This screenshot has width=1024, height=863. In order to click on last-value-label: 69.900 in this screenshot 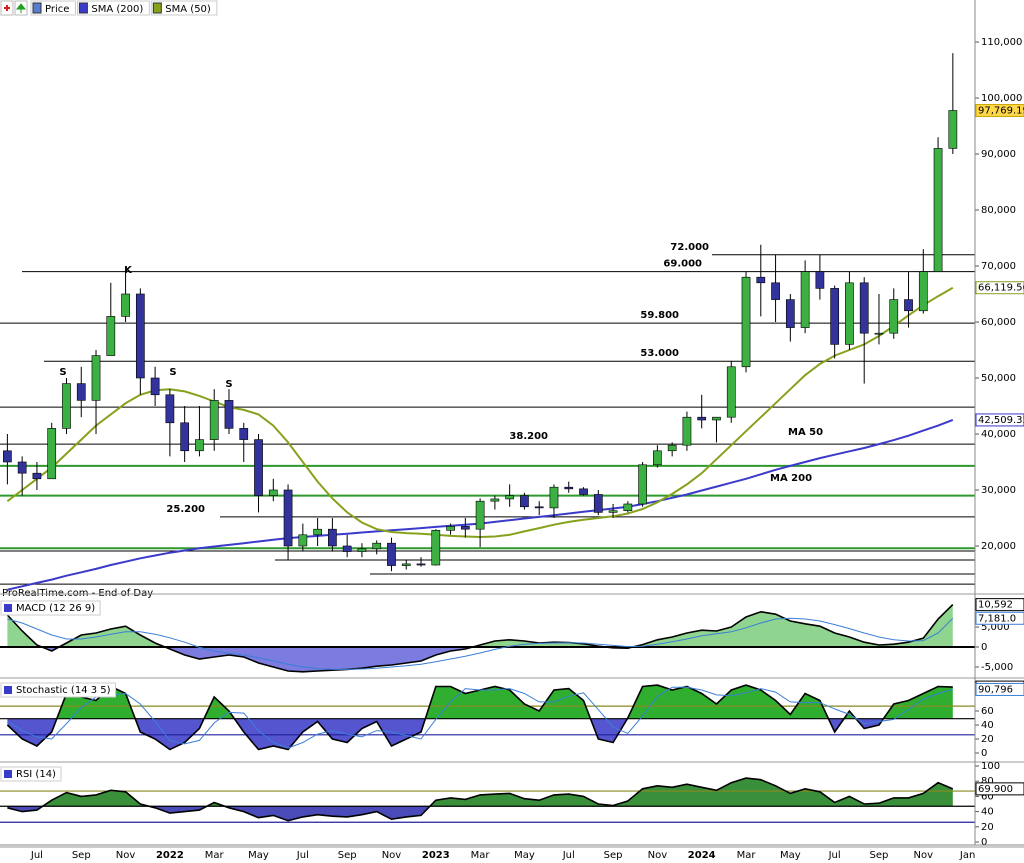, I will do `click(995, 789)`.